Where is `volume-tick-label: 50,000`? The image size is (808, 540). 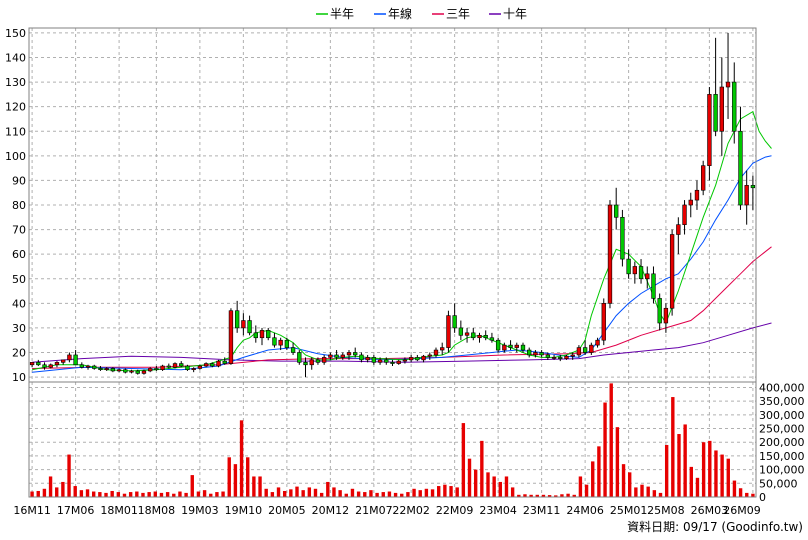 volume-tick-label: 50,000 is located at coordinates (778, 483).